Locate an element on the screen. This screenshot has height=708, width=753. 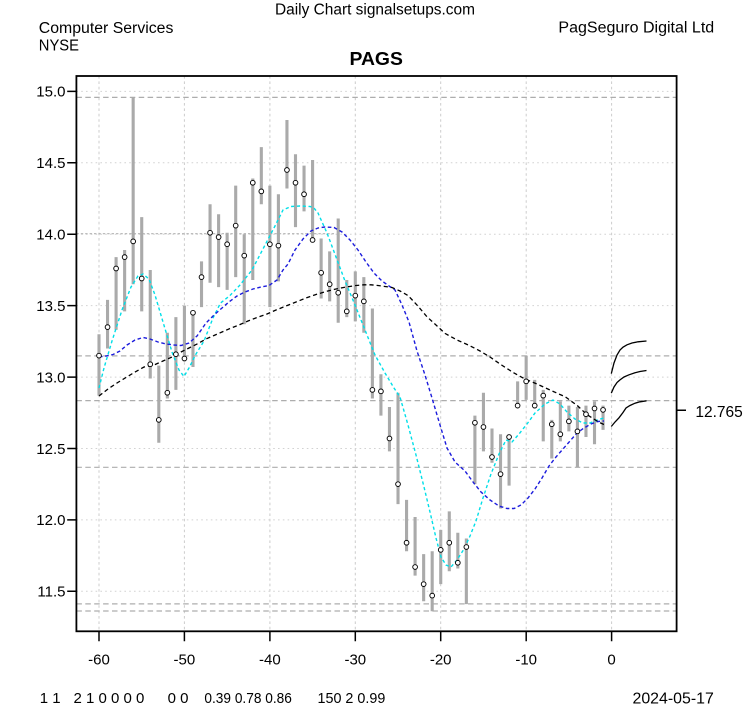
svg-text: 0 is located at coordinates (611, 660).